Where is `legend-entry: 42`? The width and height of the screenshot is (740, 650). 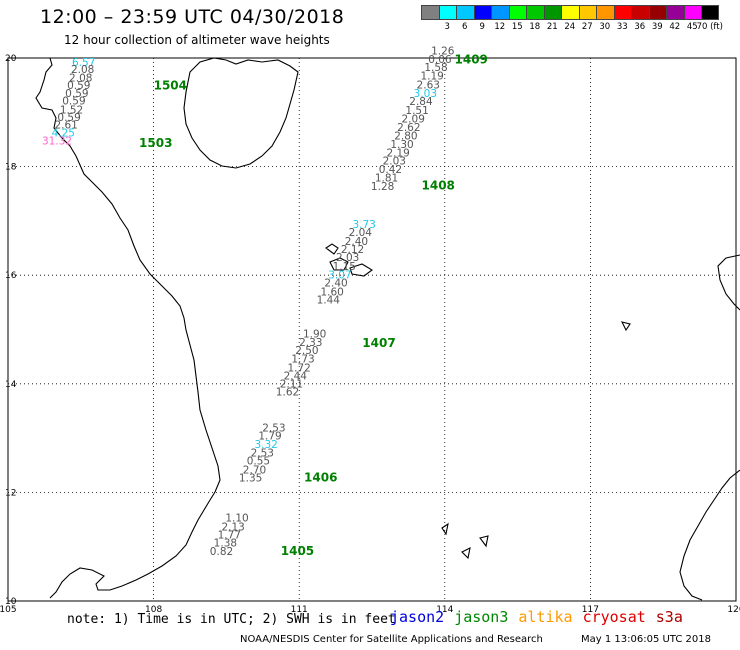
legend-entry: 42 is located at coordinates (675, 18).